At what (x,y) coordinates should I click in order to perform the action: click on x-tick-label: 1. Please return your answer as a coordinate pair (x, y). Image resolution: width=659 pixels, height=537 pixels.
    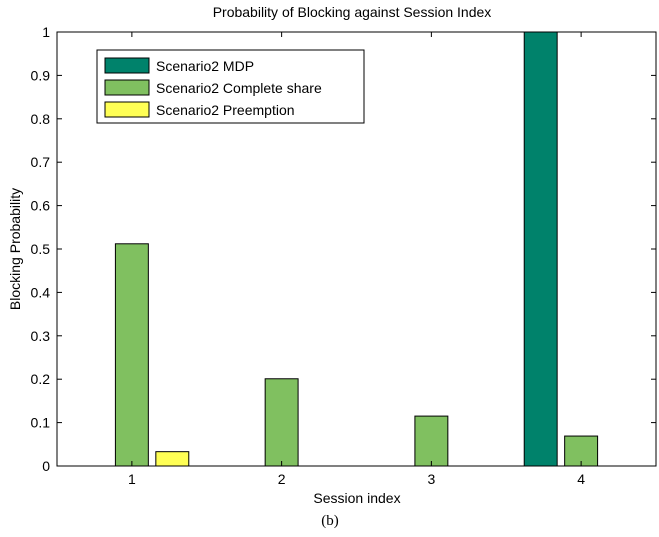
    Looking at the image, I should click on (132, 479).